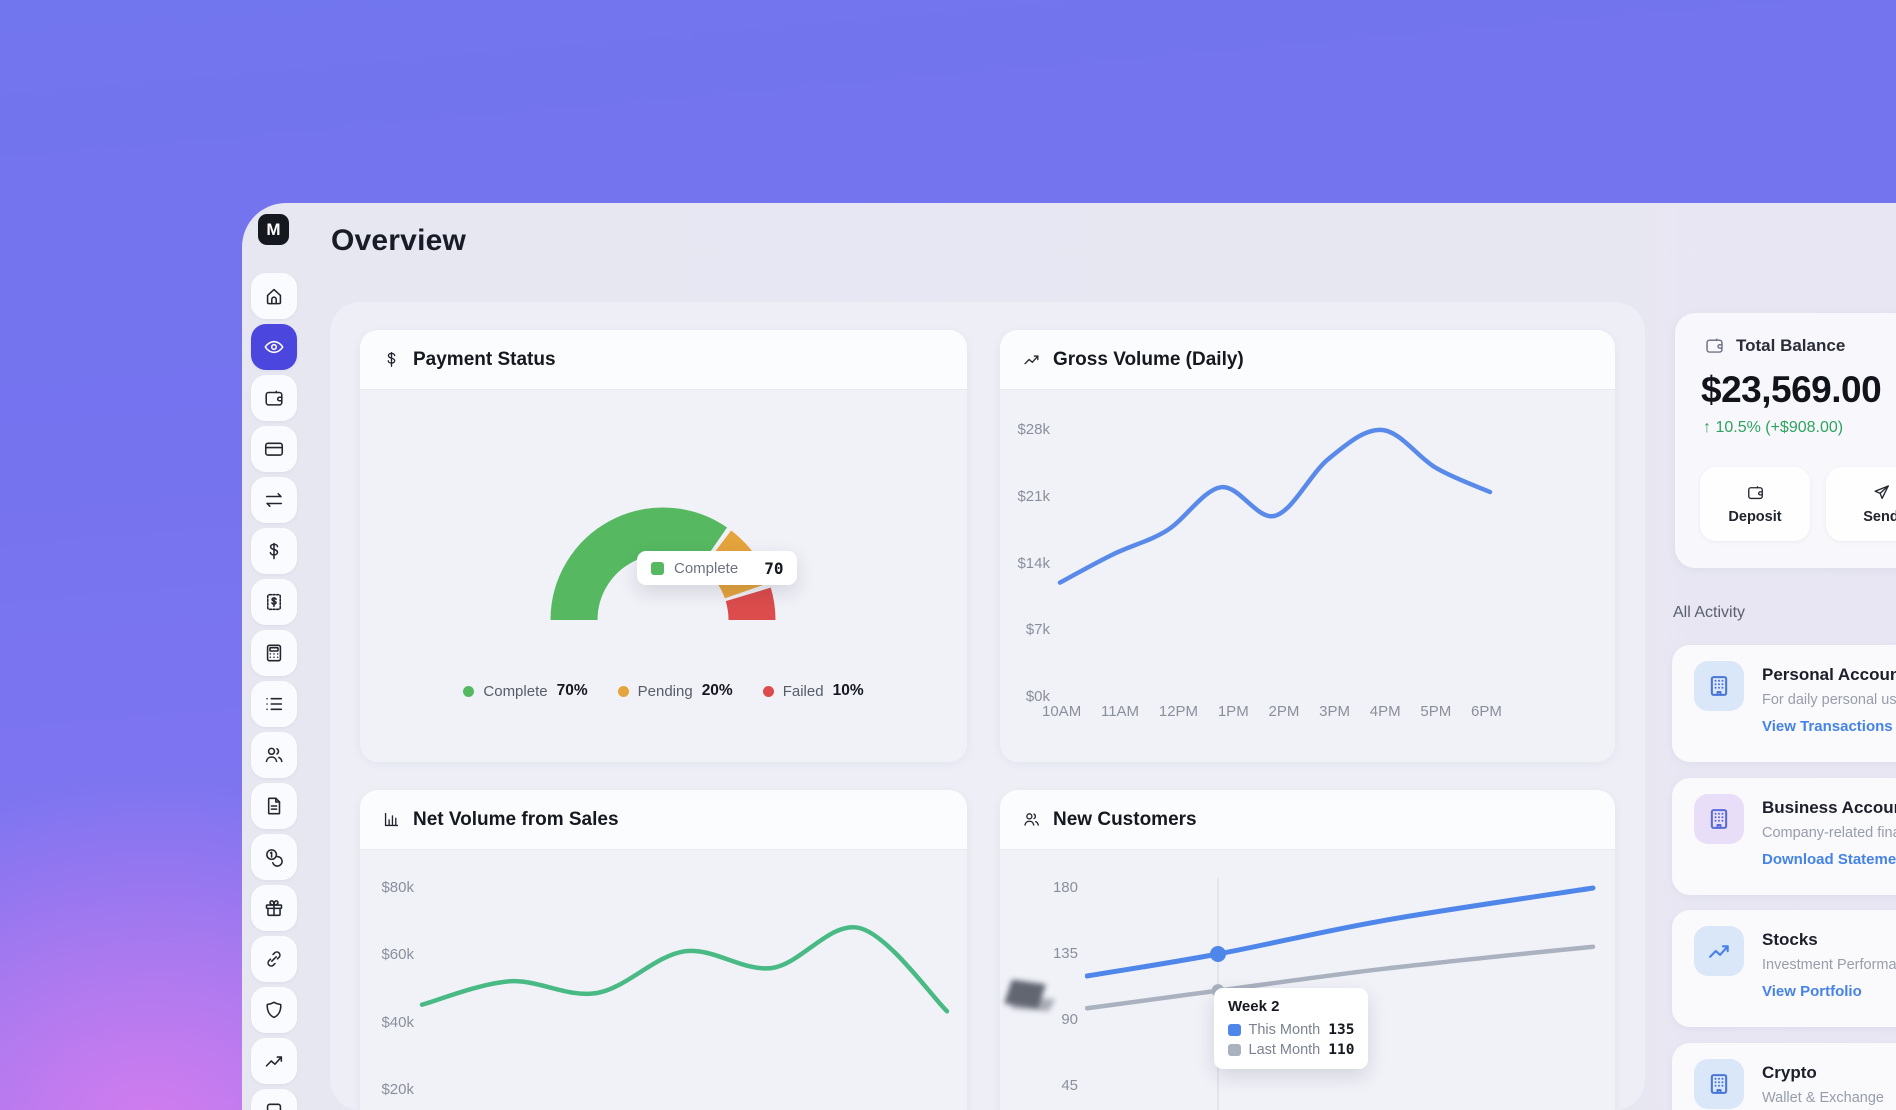  I want to click on legend-item-pending: Pending 20%, so click(675, 691).